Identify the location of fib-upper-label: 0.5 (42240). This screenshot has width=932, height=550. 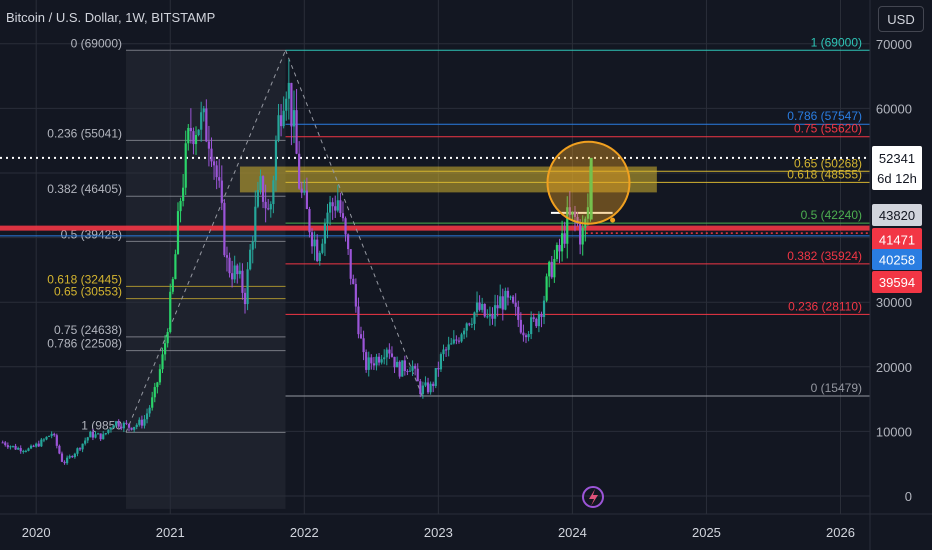
(831, 215).